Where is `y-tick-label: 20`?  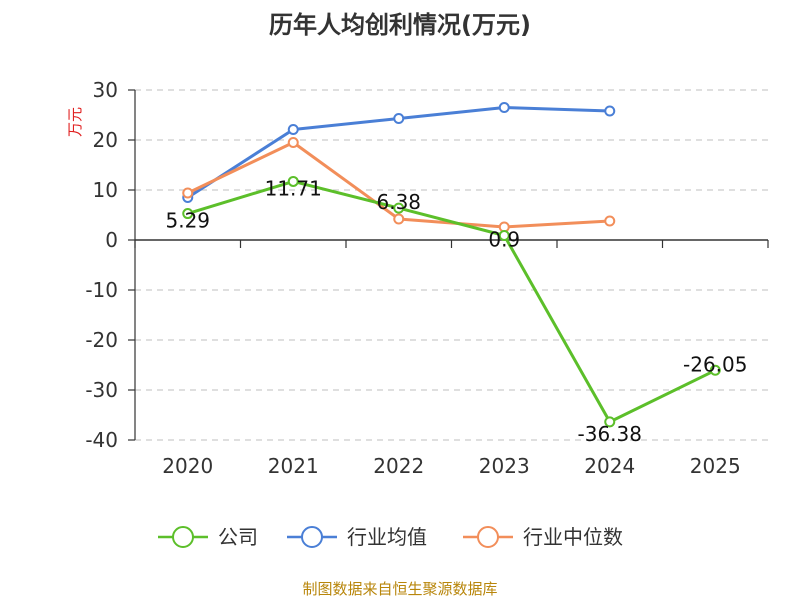
y-tick-label: 20 is located at coordinates (105, 140).